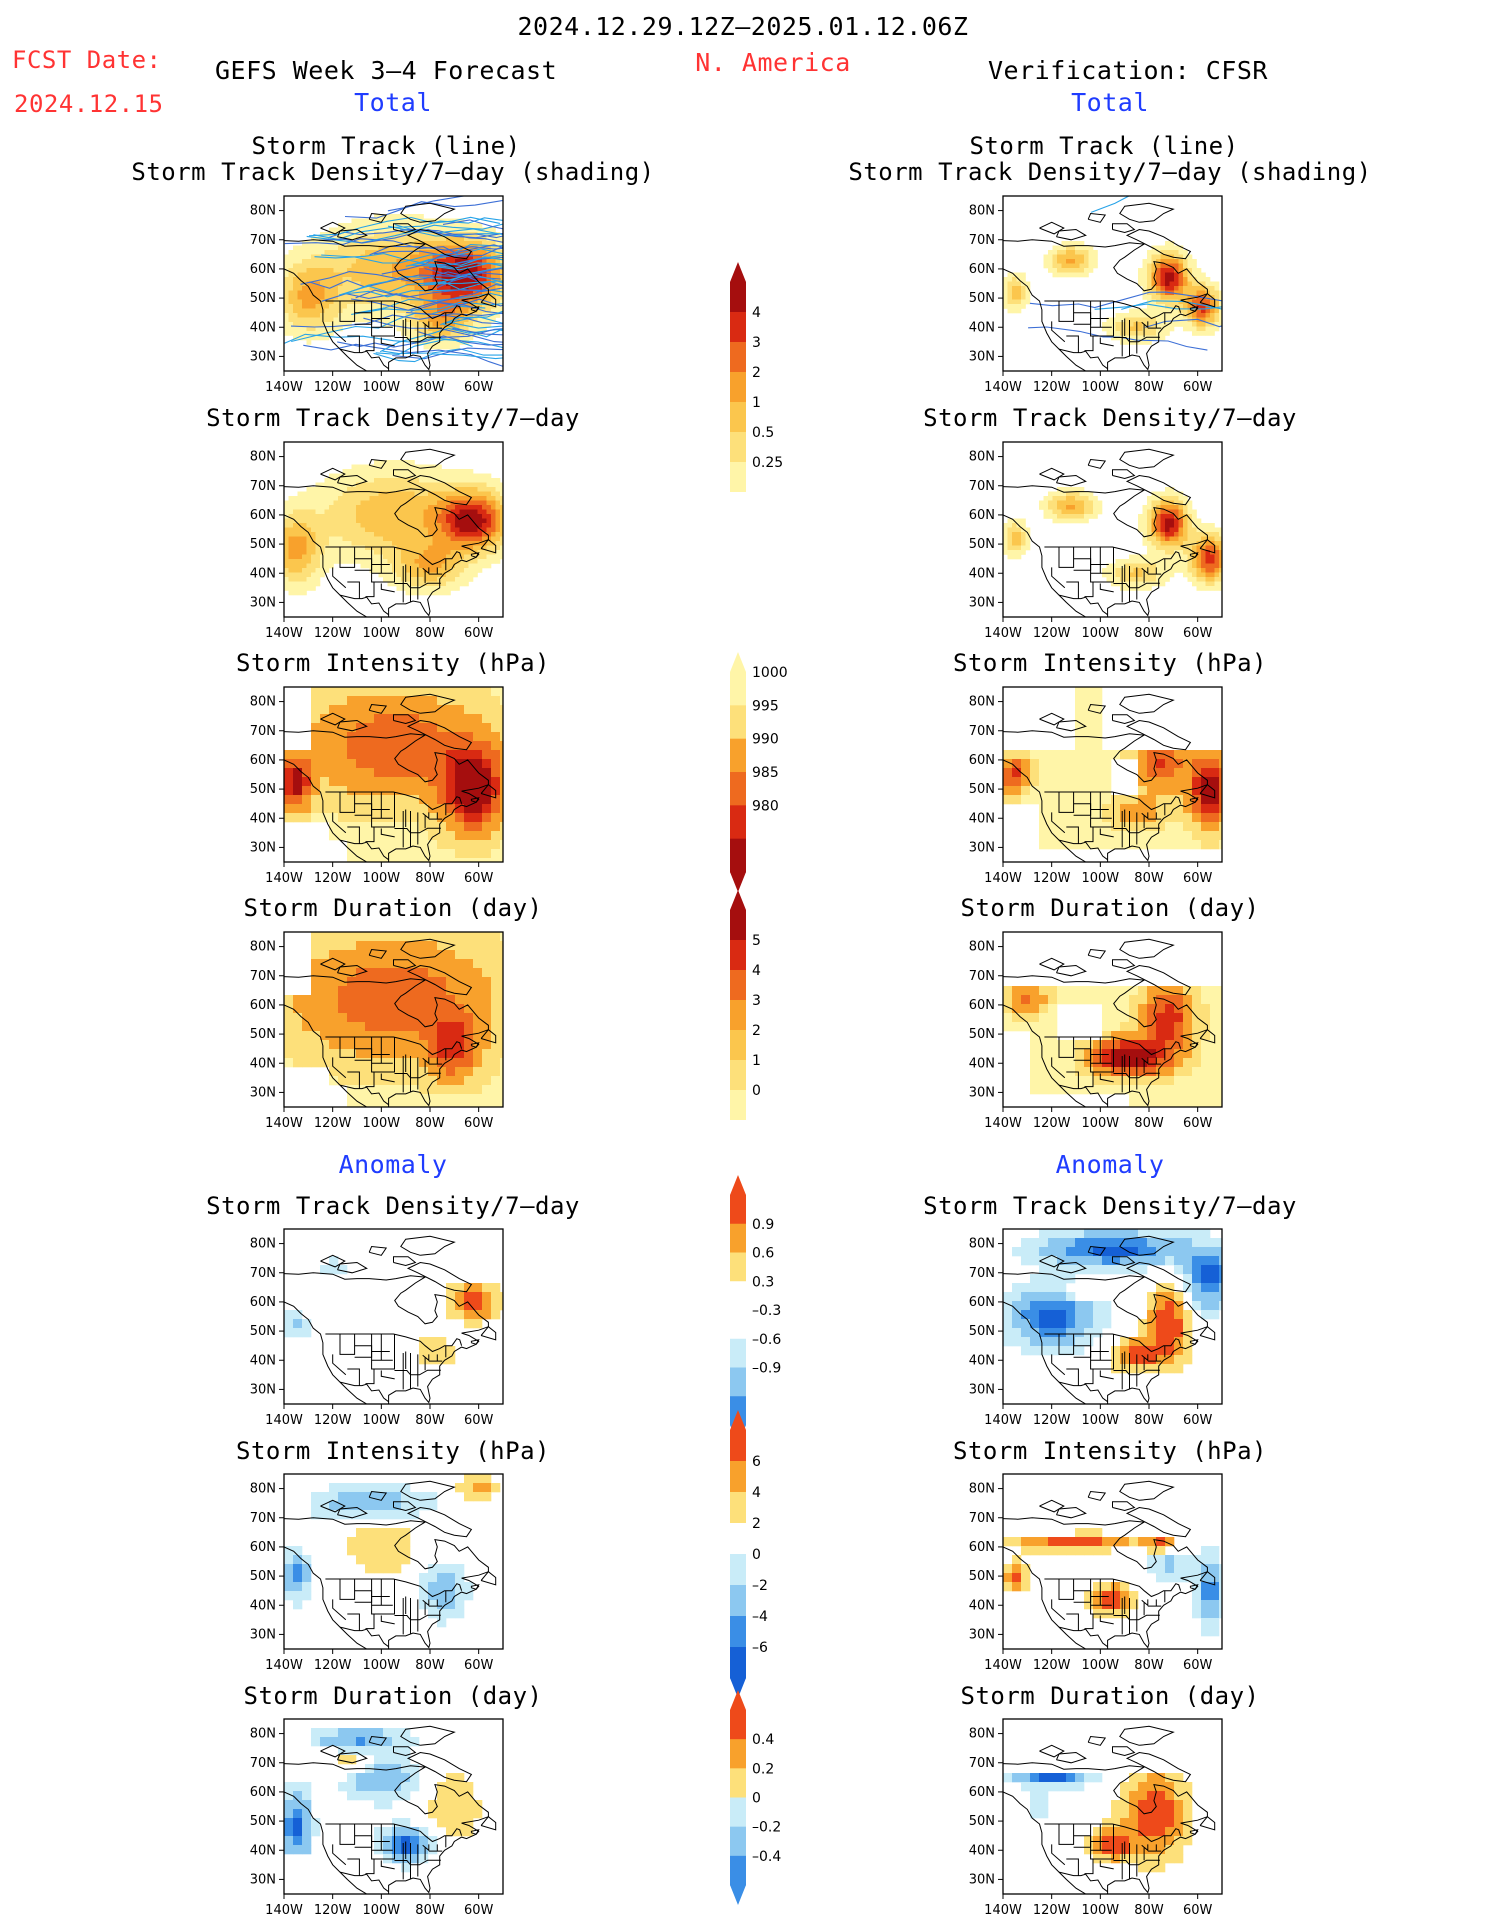 This screenshot has width=1487, height=1929. What do you see at coordinates (1198, 878) in the screenshot?
I see `lon-tick-label: 60W` at bounding box center [1198, 878].